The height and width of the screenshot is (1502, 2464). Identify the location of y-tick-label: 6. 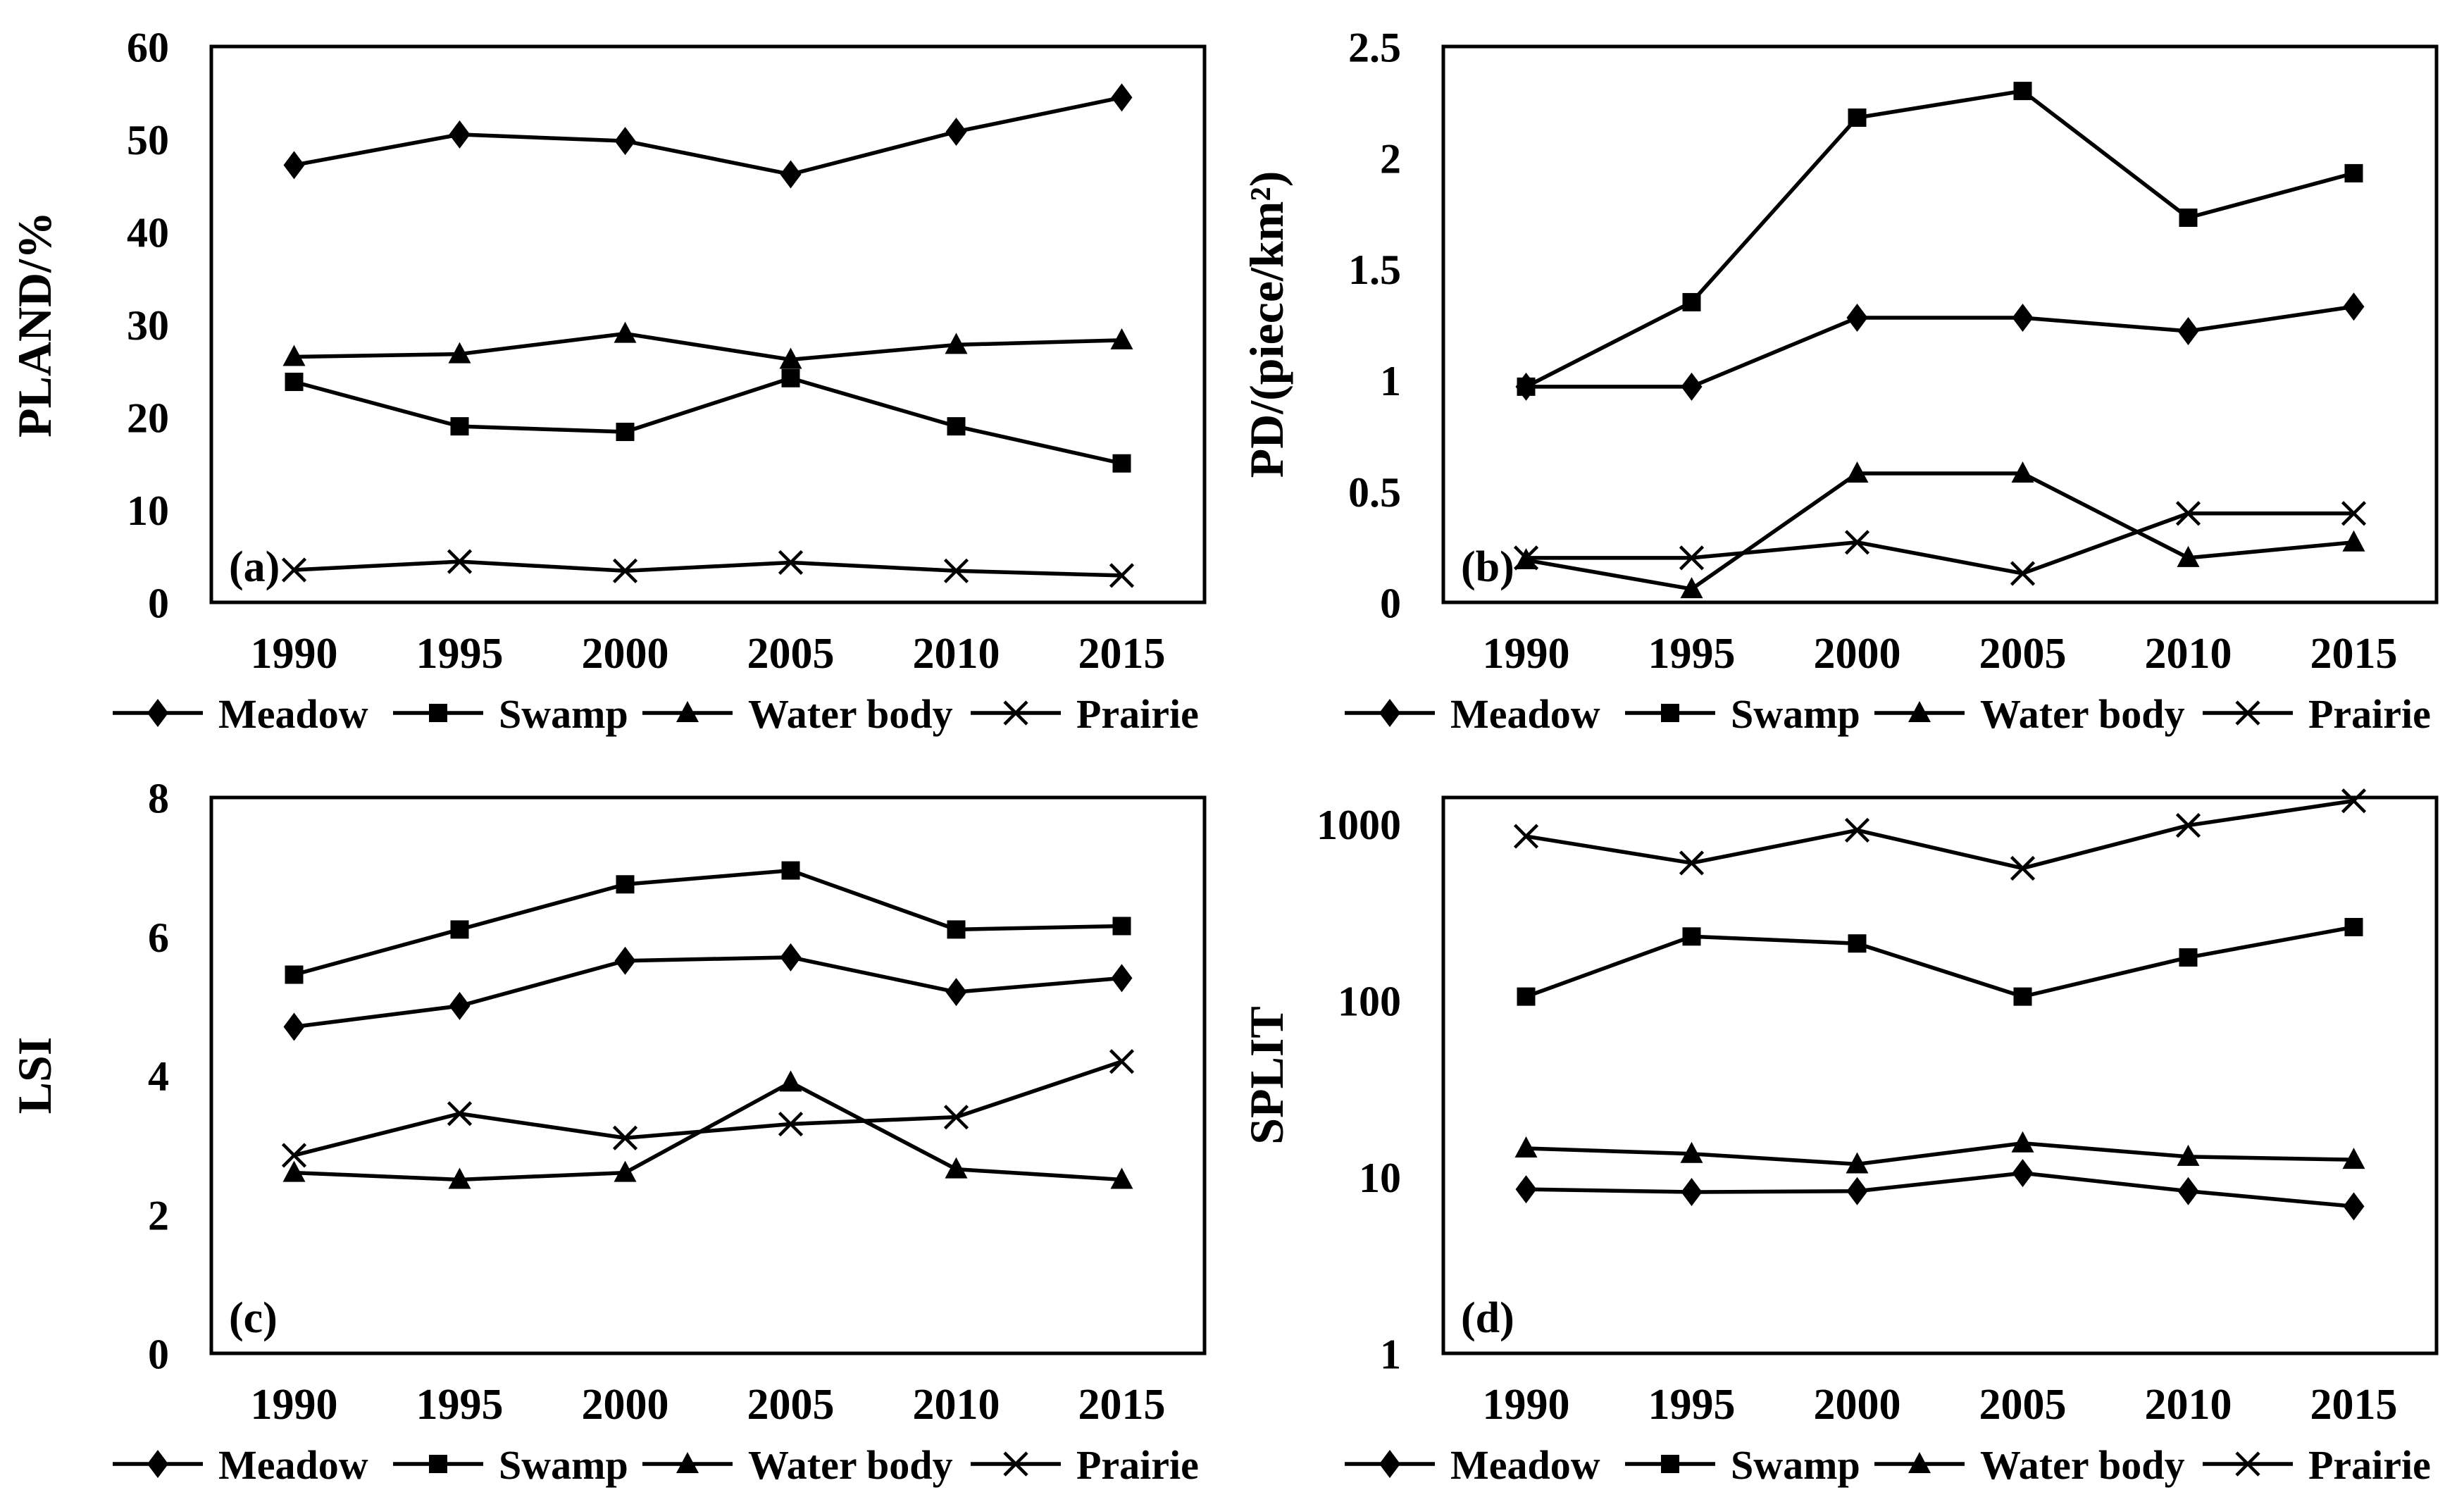
(158, 937).